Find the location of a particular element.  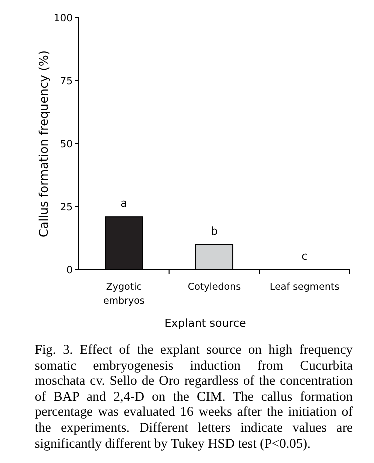

annotation: a is located at coordinates (124, 203).